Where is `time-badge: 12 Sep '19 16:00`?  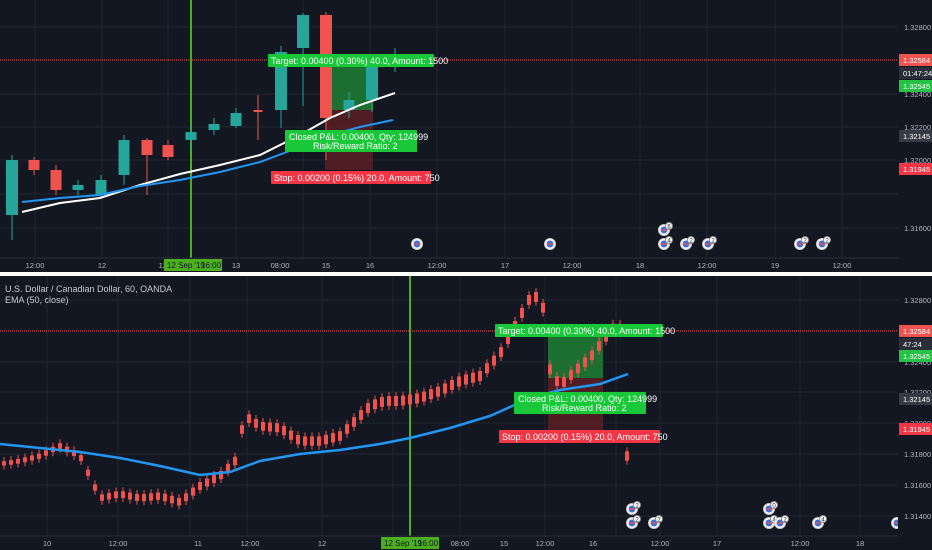
time-badge: 12 Sep '19 16:00 is located at coordinates (410, 543).